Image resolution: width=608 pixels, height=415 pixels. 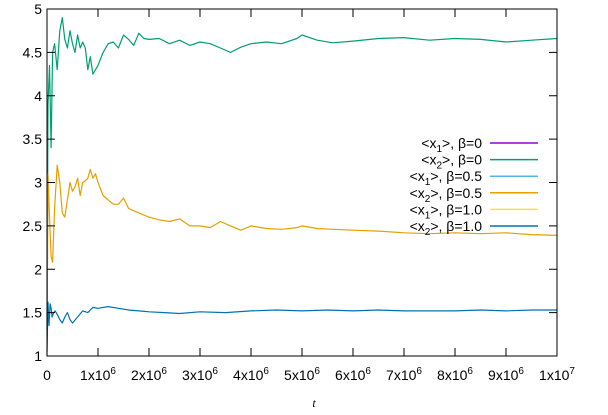 What do you see at coordinates (350, 375) in the screenshot?
I see `x-tick-label-base: 6x10` at bounding box center [350, 375].